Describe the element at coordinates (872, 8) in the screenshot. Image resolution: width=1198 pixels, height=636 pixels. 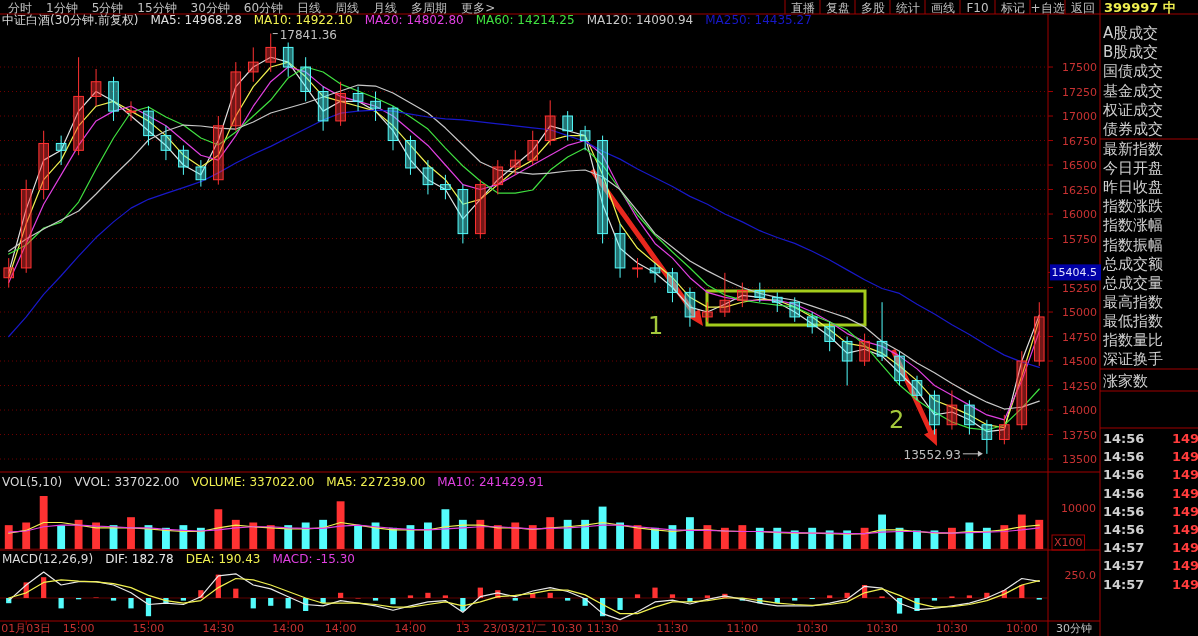
I see `annotation: 多股` at that location.